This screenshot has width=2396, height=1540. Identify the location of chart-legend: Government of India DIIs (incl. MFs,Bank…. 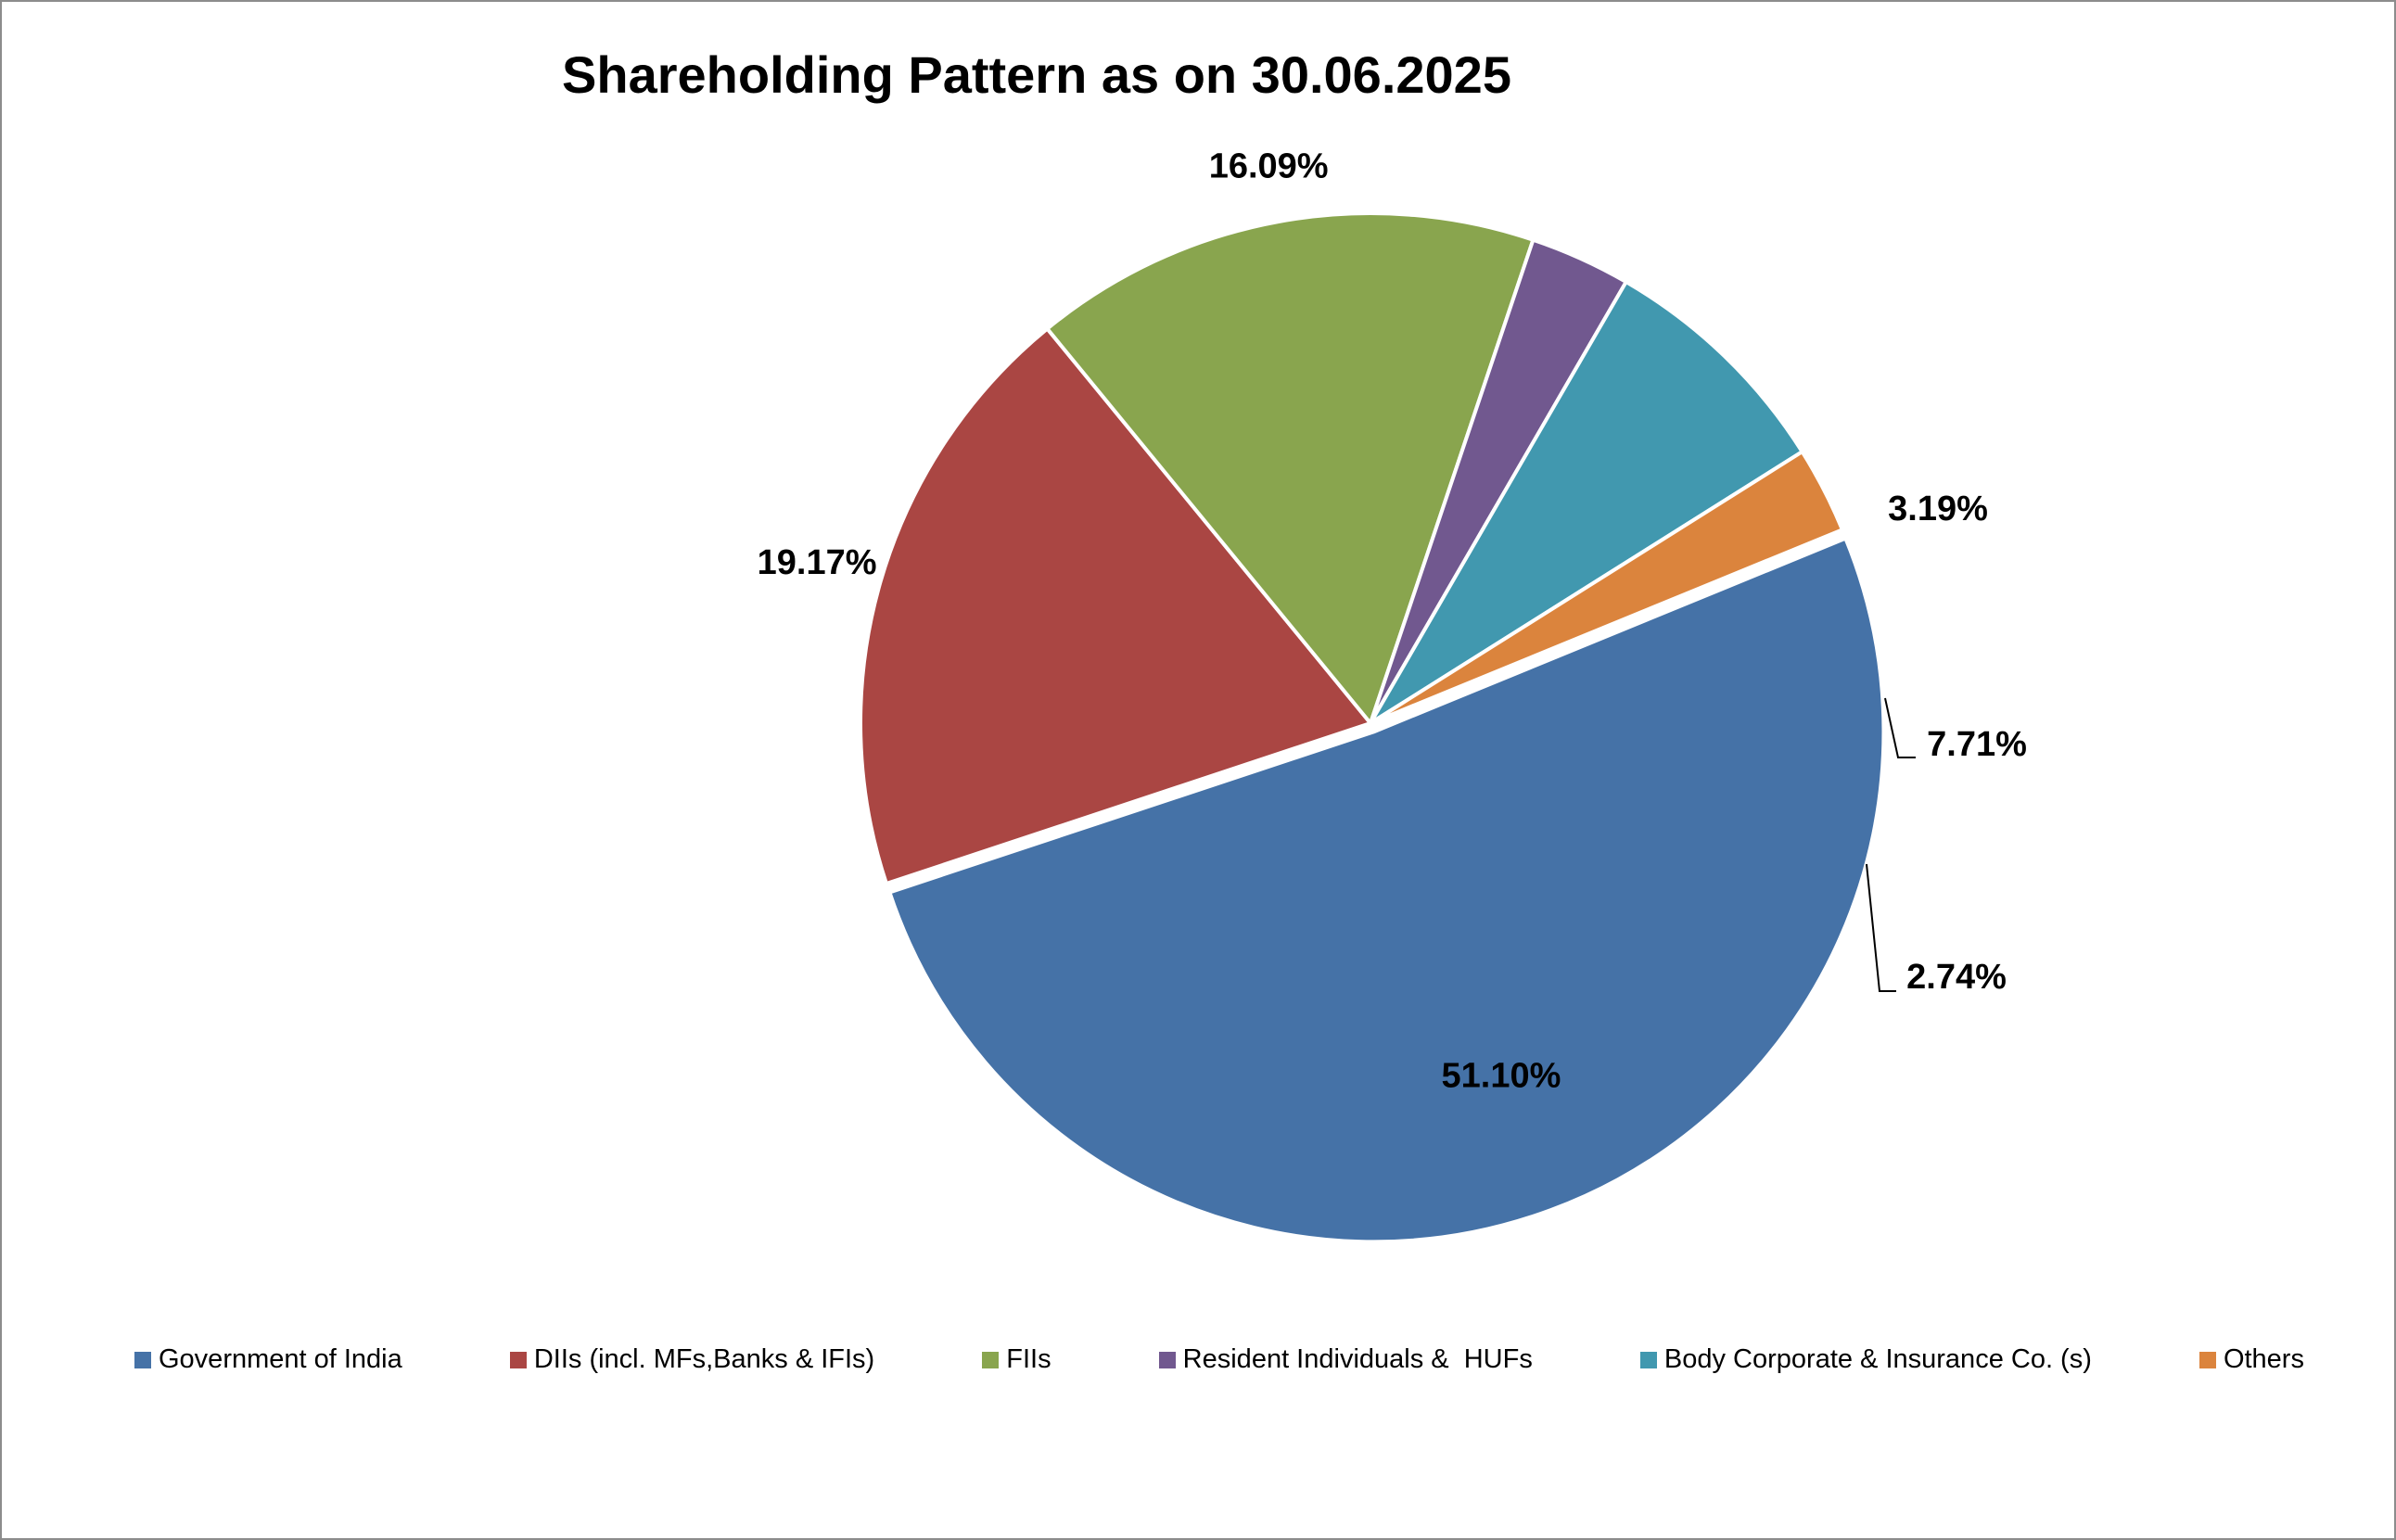
(1219, 1359).